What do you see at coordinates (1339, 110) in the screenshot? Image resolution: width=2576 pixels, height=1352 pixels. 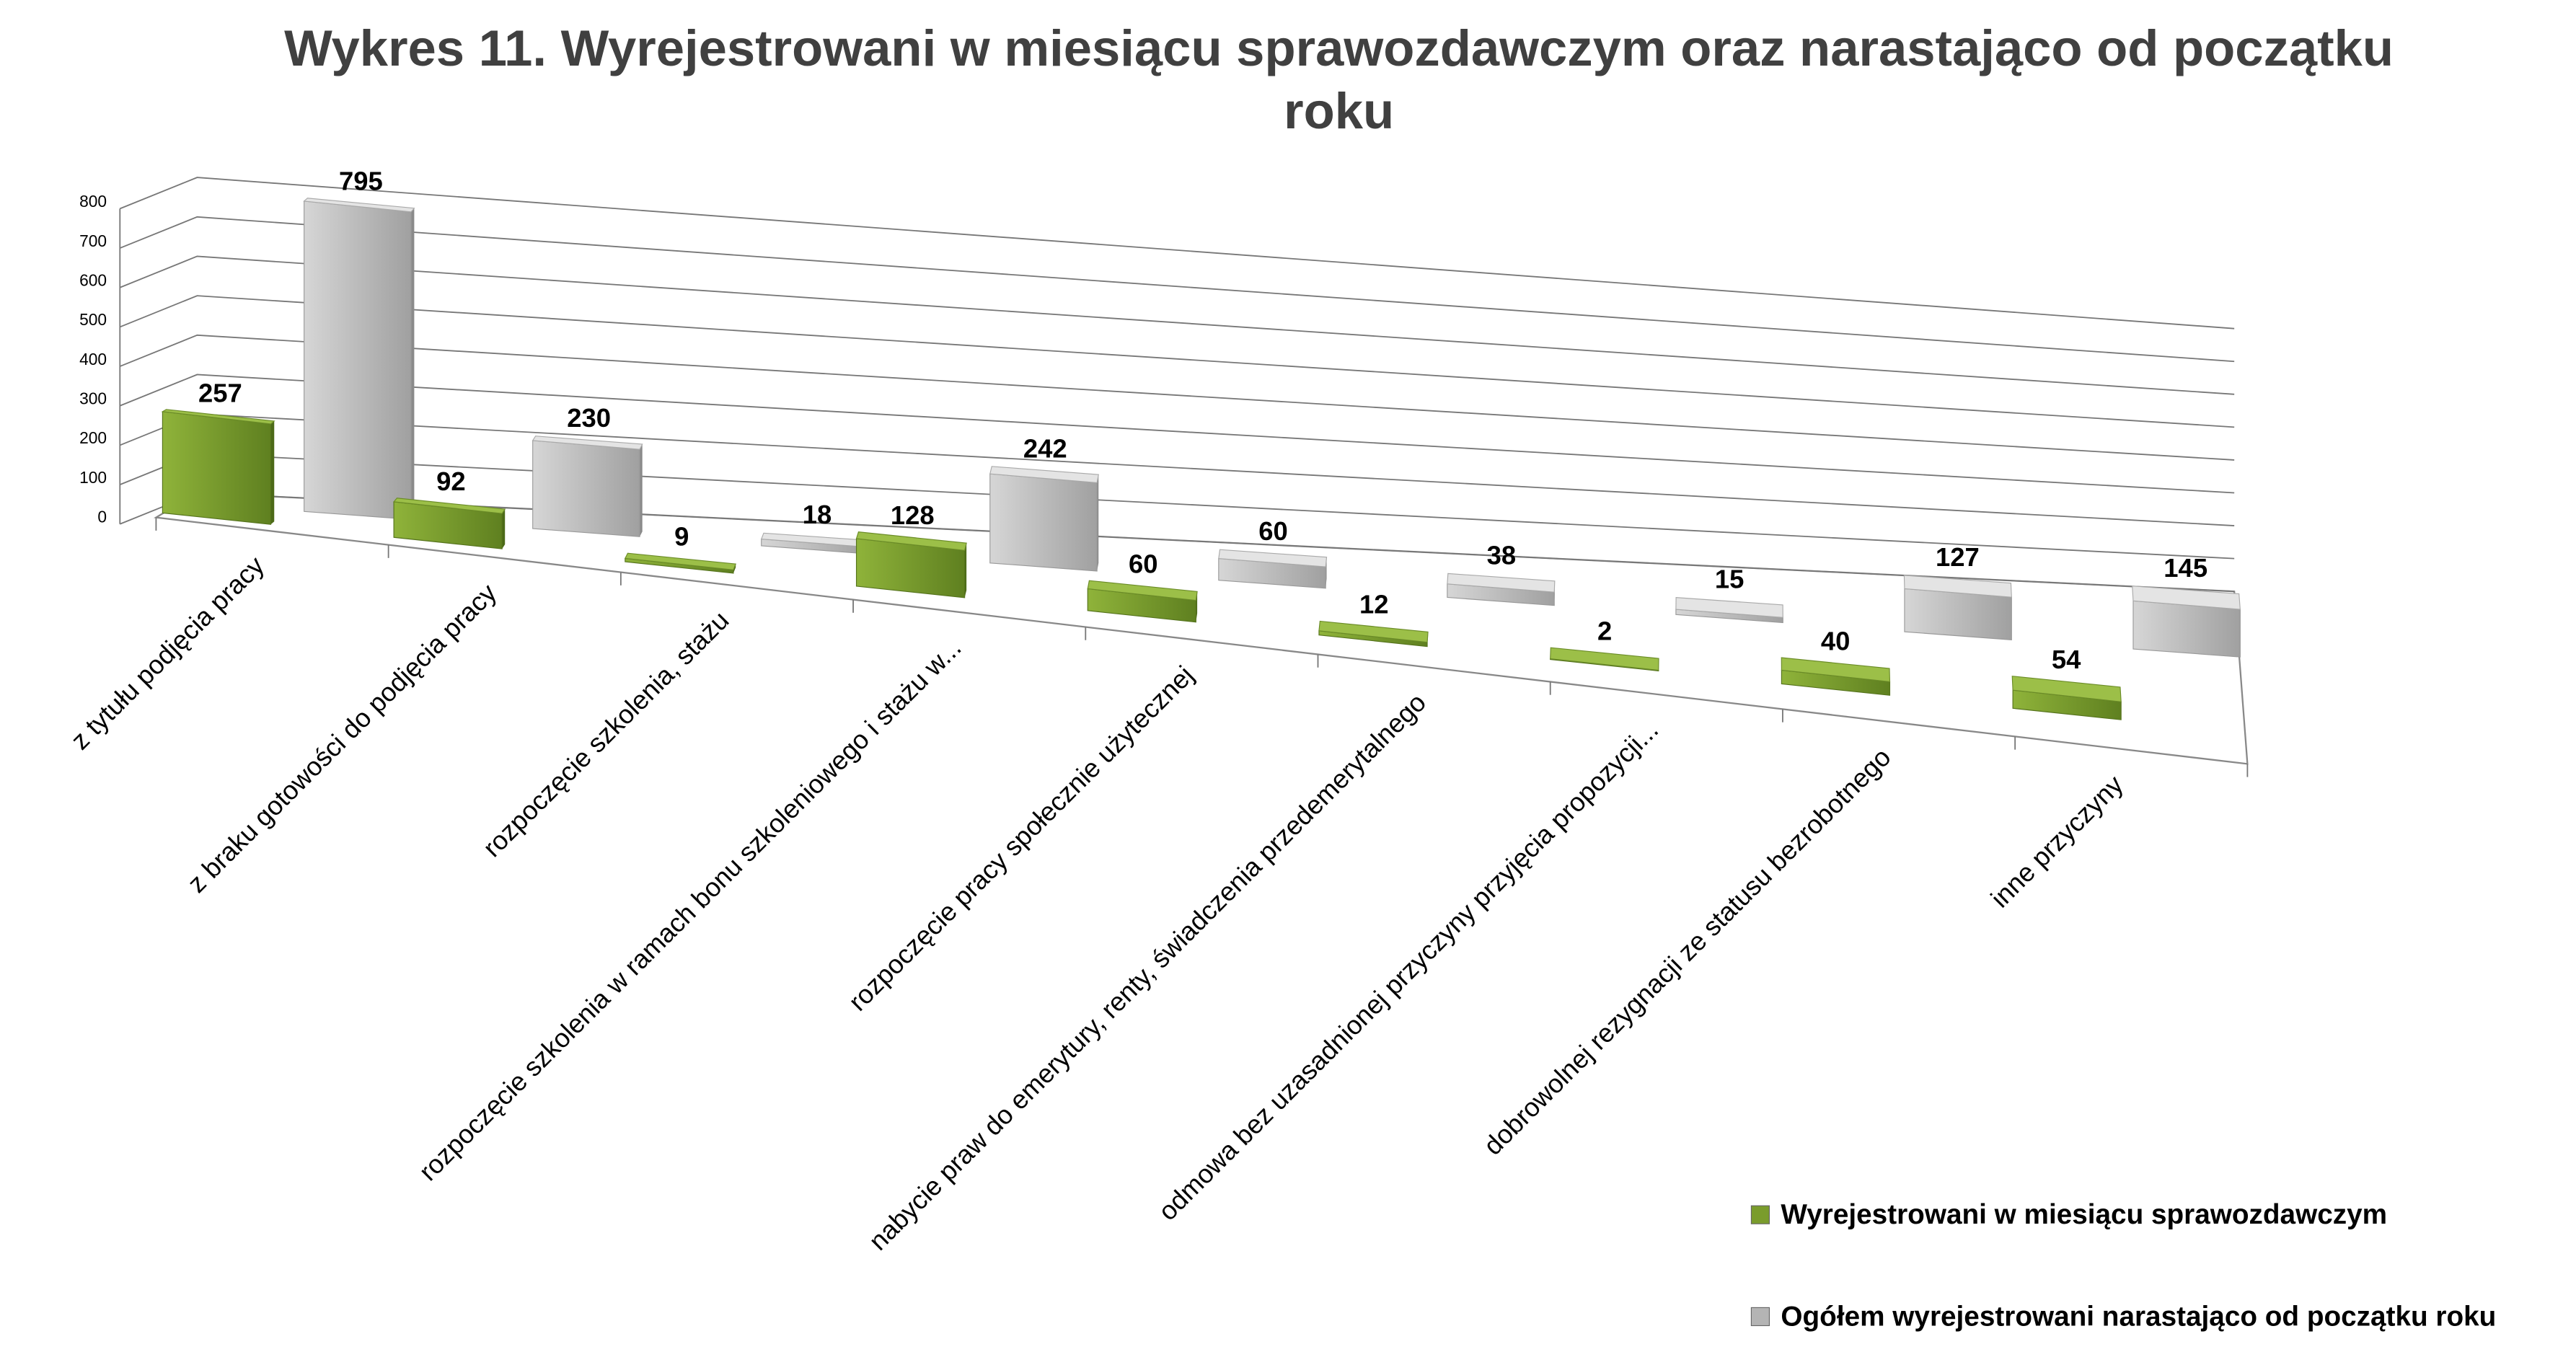 I see `title-line: roku` at bounding box center [1339, 110].